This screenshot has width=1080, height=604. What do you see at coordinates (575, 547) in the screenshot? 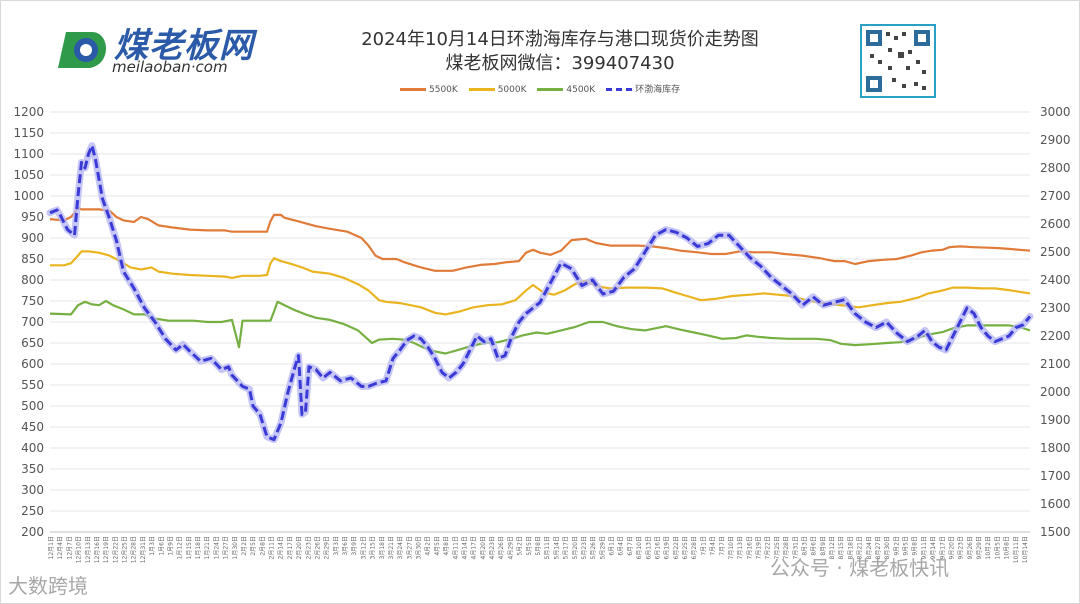
I see `x-tick-label: 5月20日` at bounding box center [575, 547].